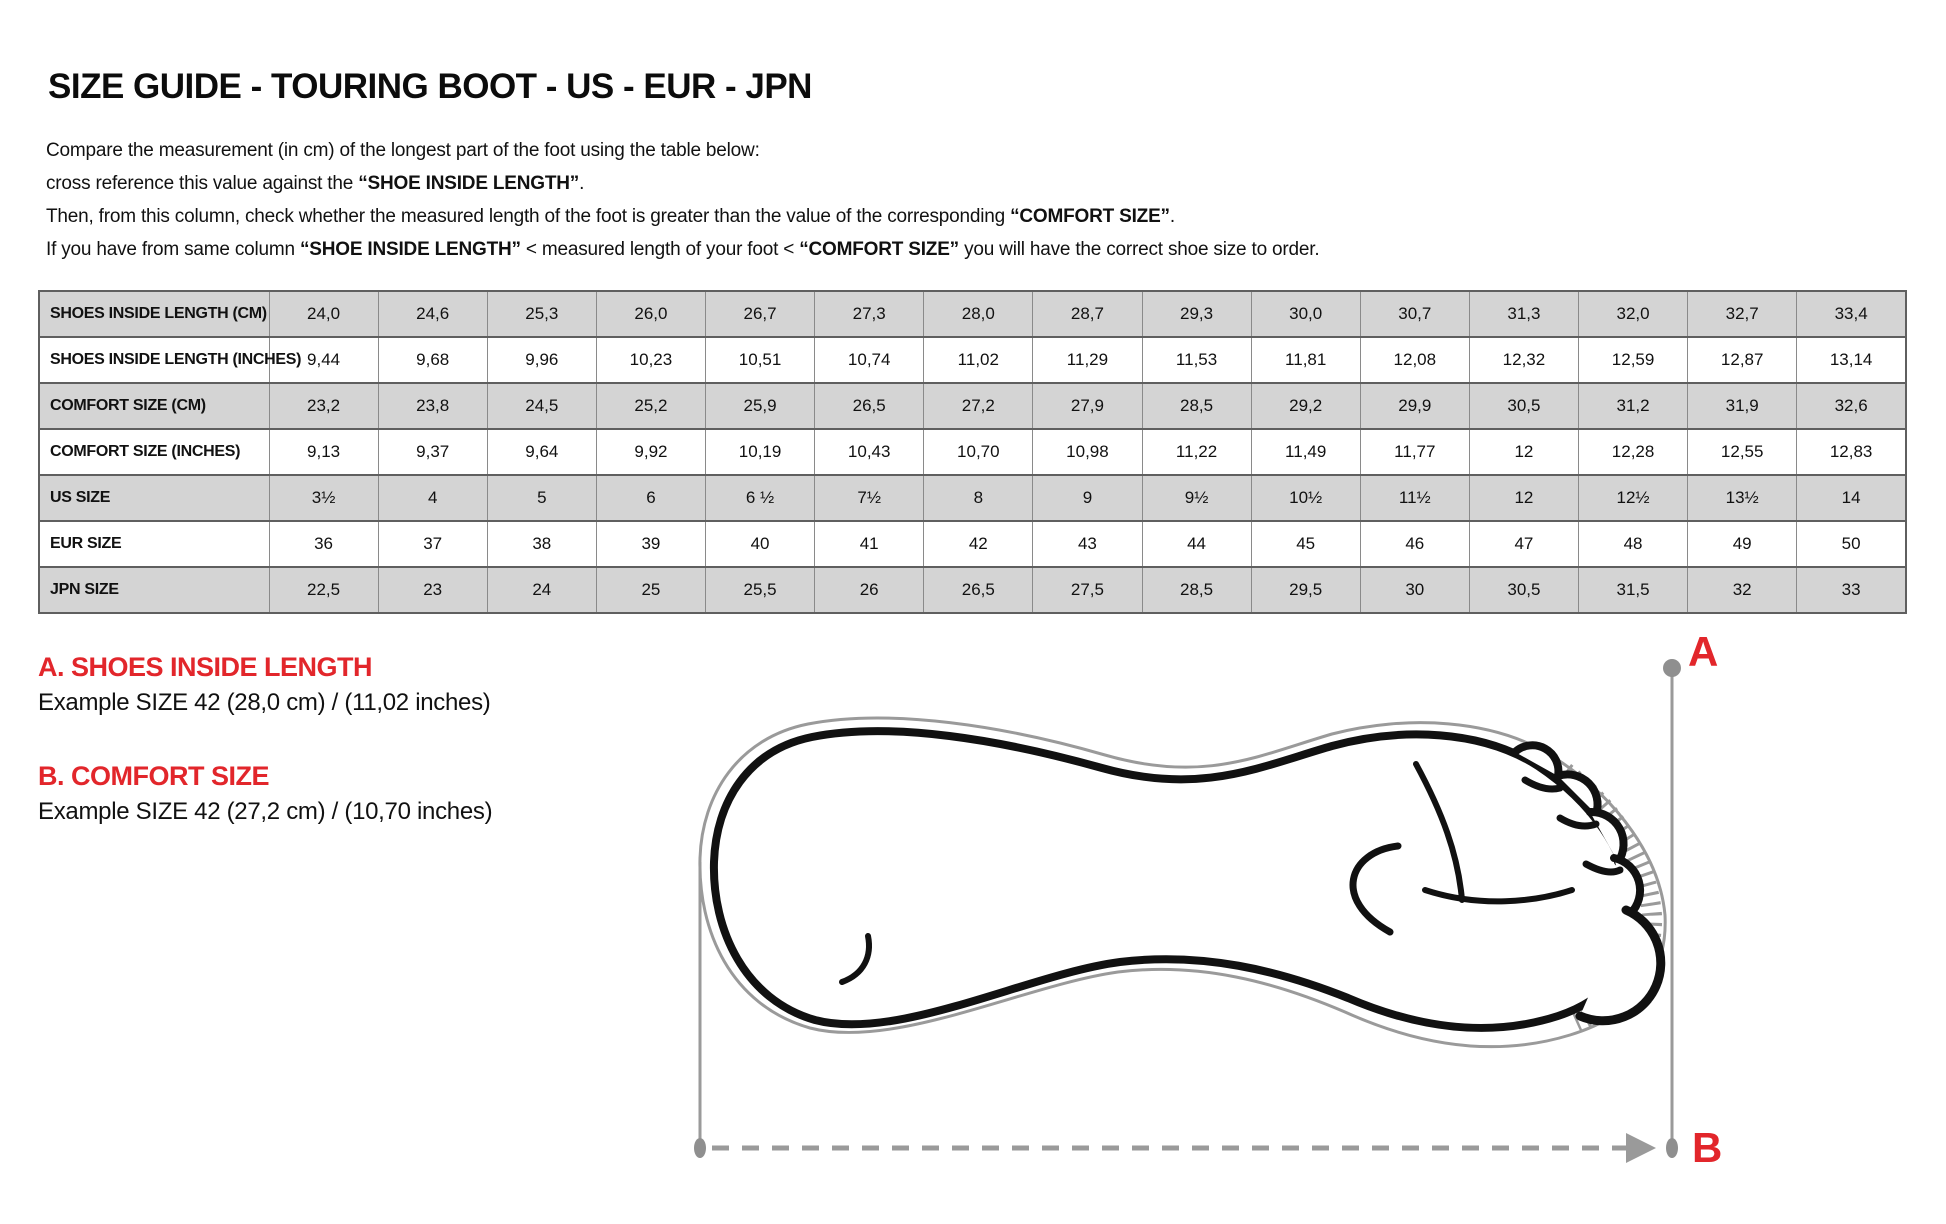 The image size is (1946, 1224). What do you see at coordinates (149, 87) in the screenshot?
I see `page-title-regular: SIZE GUIDE` at bounding box center [149, 87].